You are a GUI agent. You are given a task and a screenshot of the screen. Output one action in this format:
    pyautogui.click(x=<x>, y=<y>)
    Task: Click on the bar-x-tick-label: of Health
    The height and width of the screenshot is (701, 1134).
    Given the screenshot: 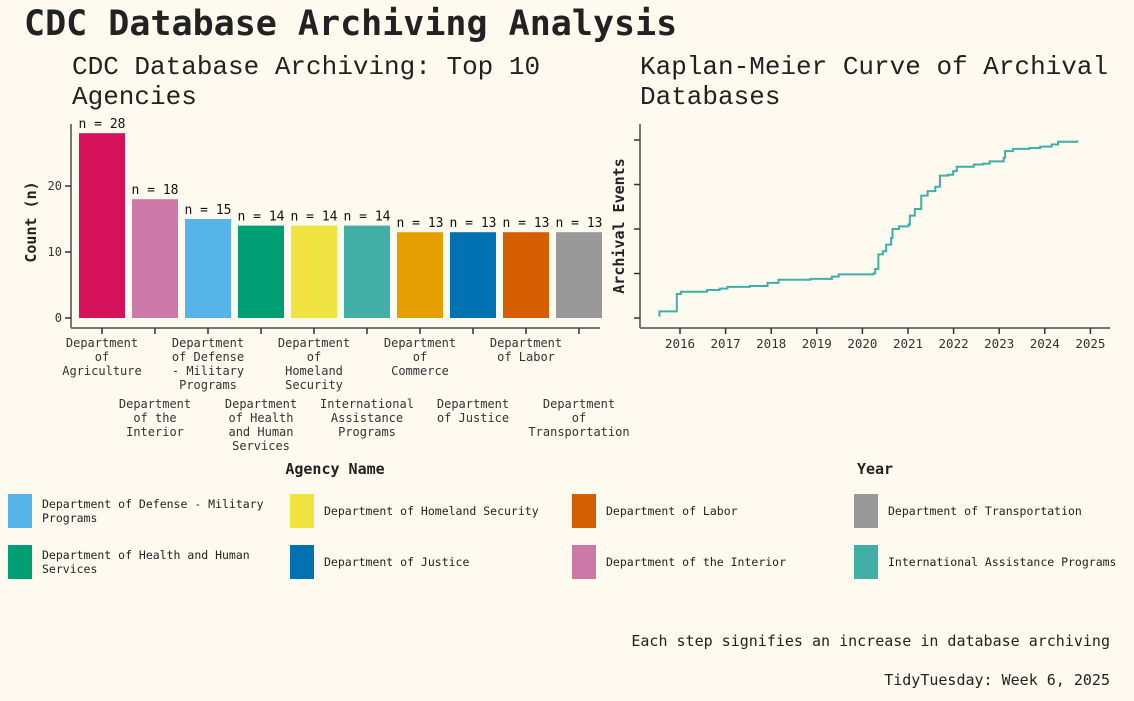 What is the action you would take?
    pyautogui.click(x=260, y=418)
    